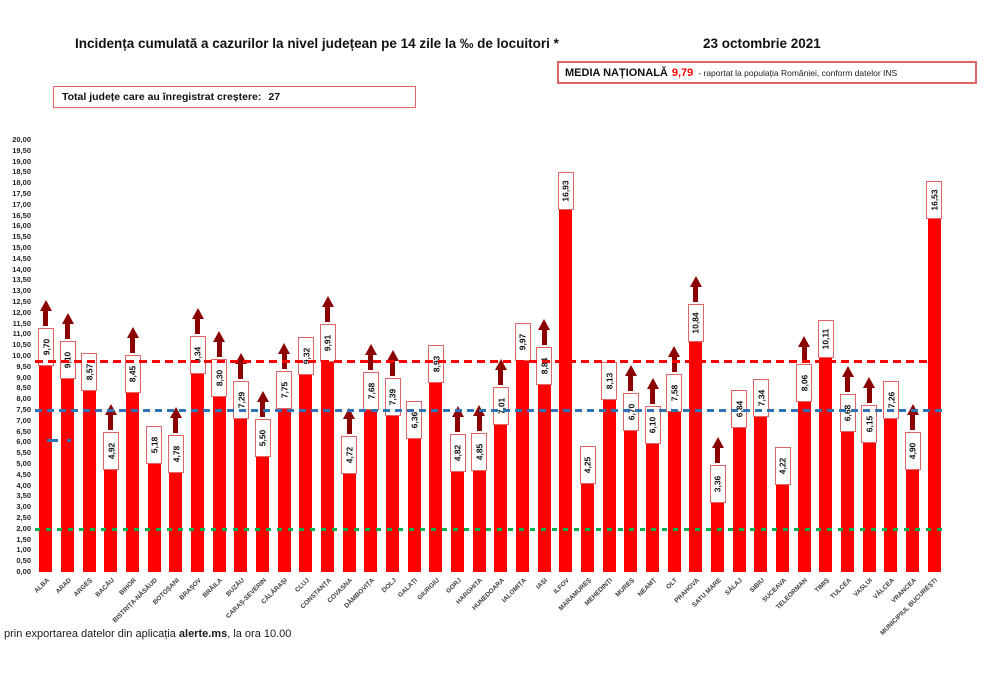  I want to click on bar-value-text: 4,82, so click(457, 453).